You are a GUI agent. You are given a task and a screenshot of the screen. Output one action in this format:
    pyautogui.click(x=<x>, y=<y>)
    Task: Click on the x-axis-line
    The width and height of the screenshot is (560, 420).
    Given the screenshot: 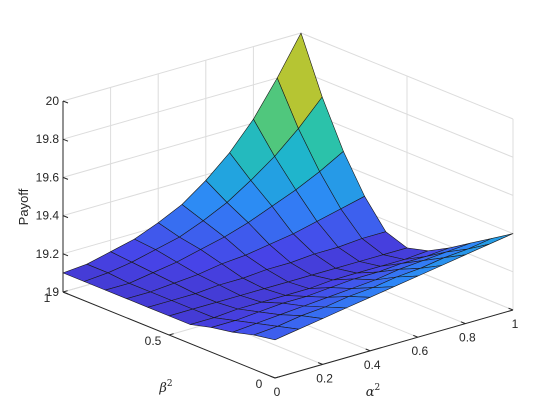 What is the action you would take?
    pyautogui.click(x=394, y=344)
    